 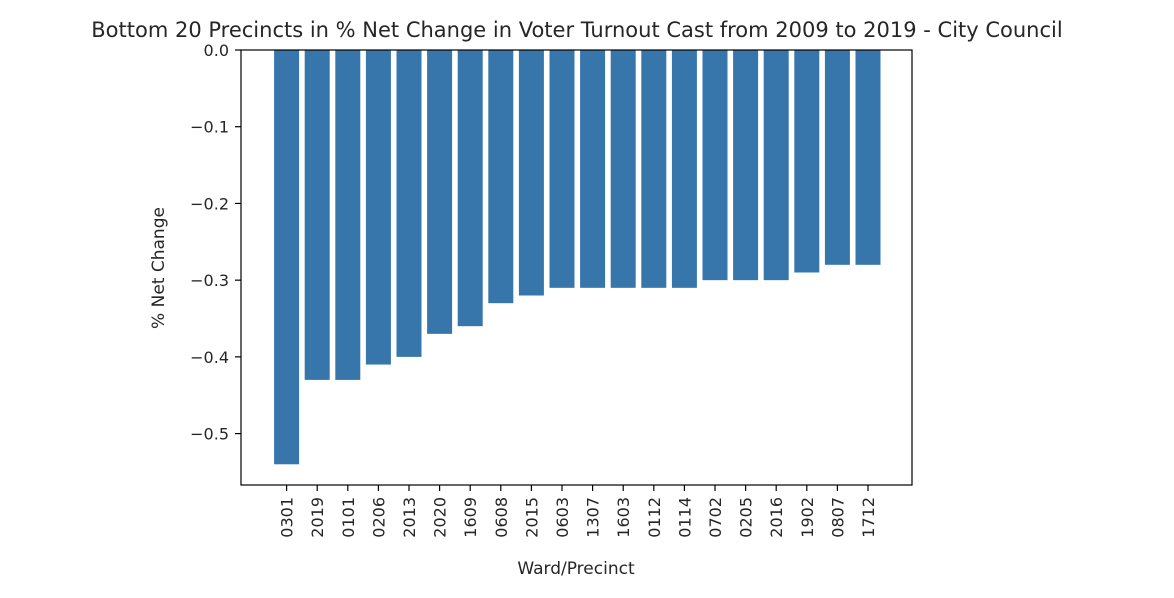 What do you see at coordinates (807, 517) in the screenshot?
I see `x-tick-label-1902: 1902` at bounding box center [807, 517].